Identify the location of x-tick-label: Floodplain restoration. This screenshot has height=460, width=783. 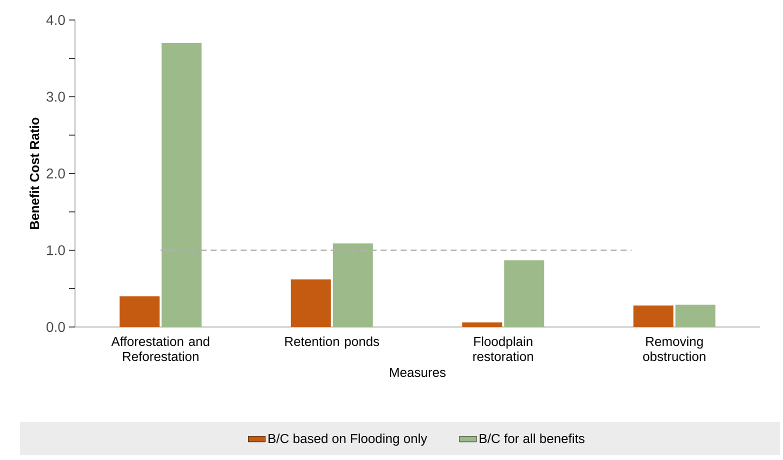
(503, 349).